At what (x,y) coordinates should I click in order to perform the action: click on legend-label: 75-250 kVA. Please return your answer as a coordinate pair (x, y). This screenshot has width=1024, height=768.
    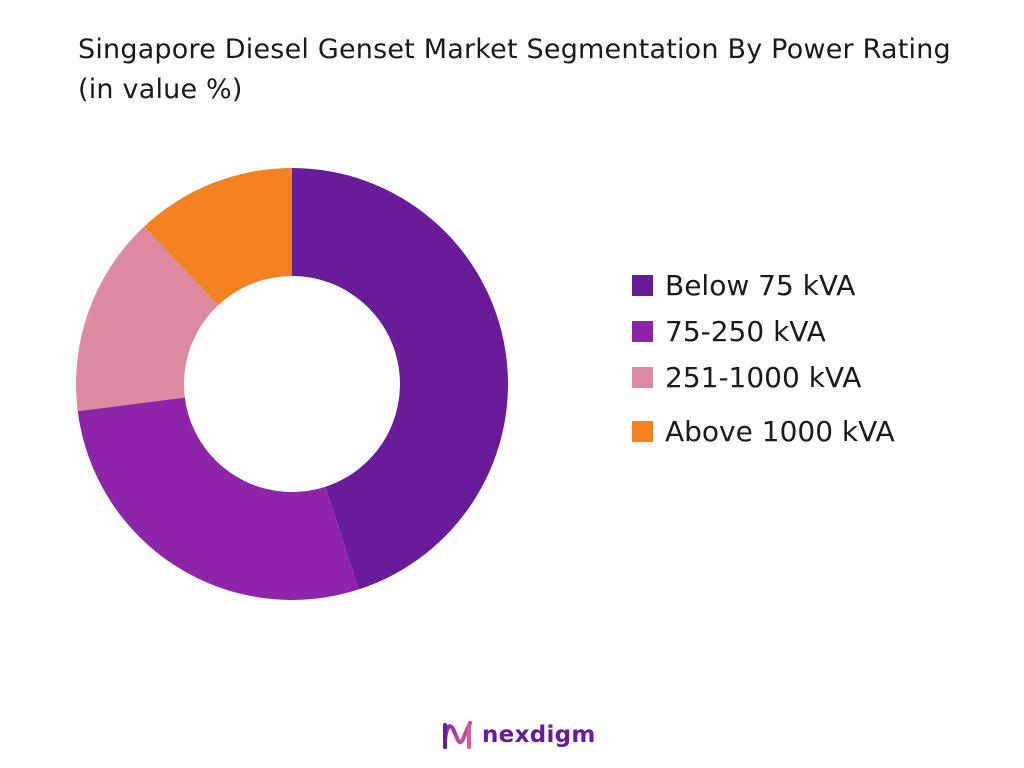
    Looking at the image, I should click on (745, 331).